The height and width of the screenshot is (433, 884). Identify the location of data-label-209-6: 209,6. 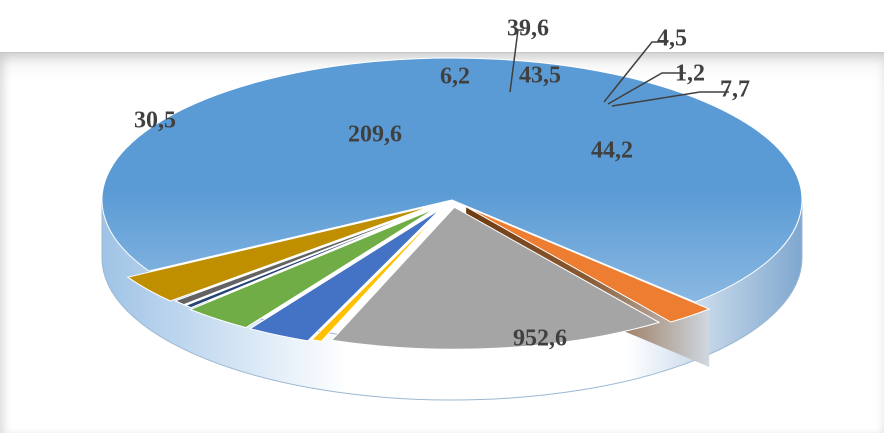
(375, 135).